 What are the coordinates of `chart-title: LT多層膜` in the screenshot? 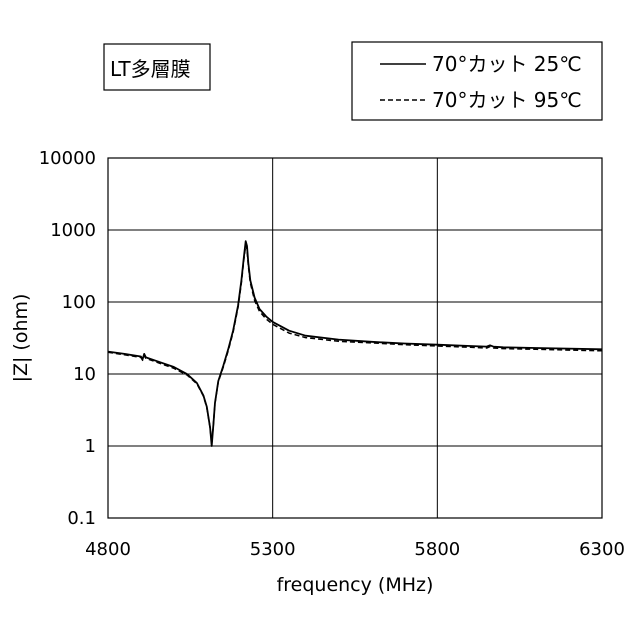 It's located at (150, 69).